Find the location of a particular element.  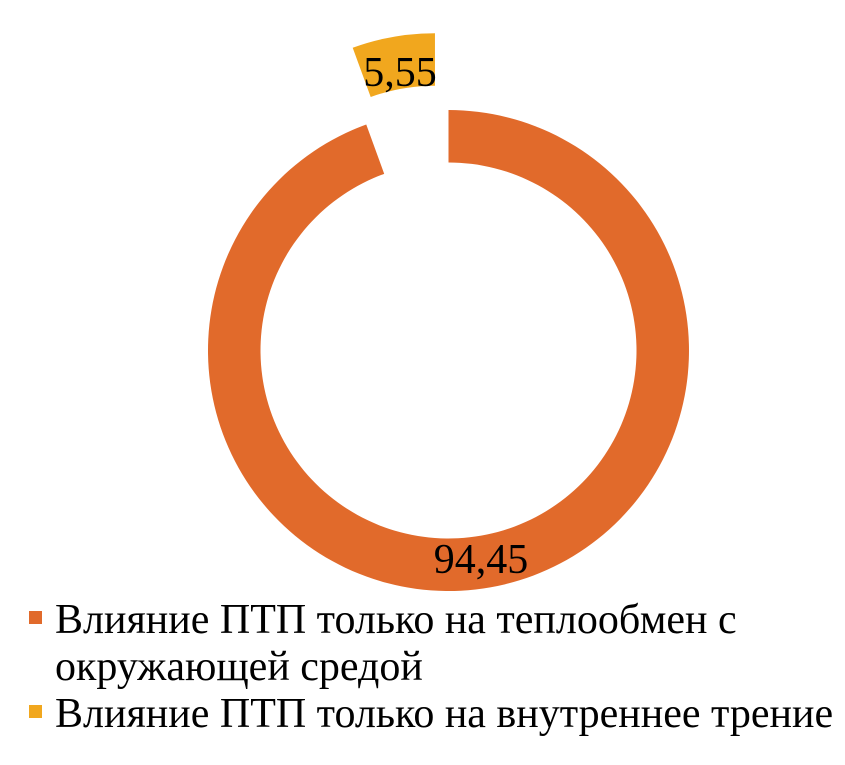

legend-label-line: Влияние ПТП только на внутреннее трение is located at coordinates (444, 714).